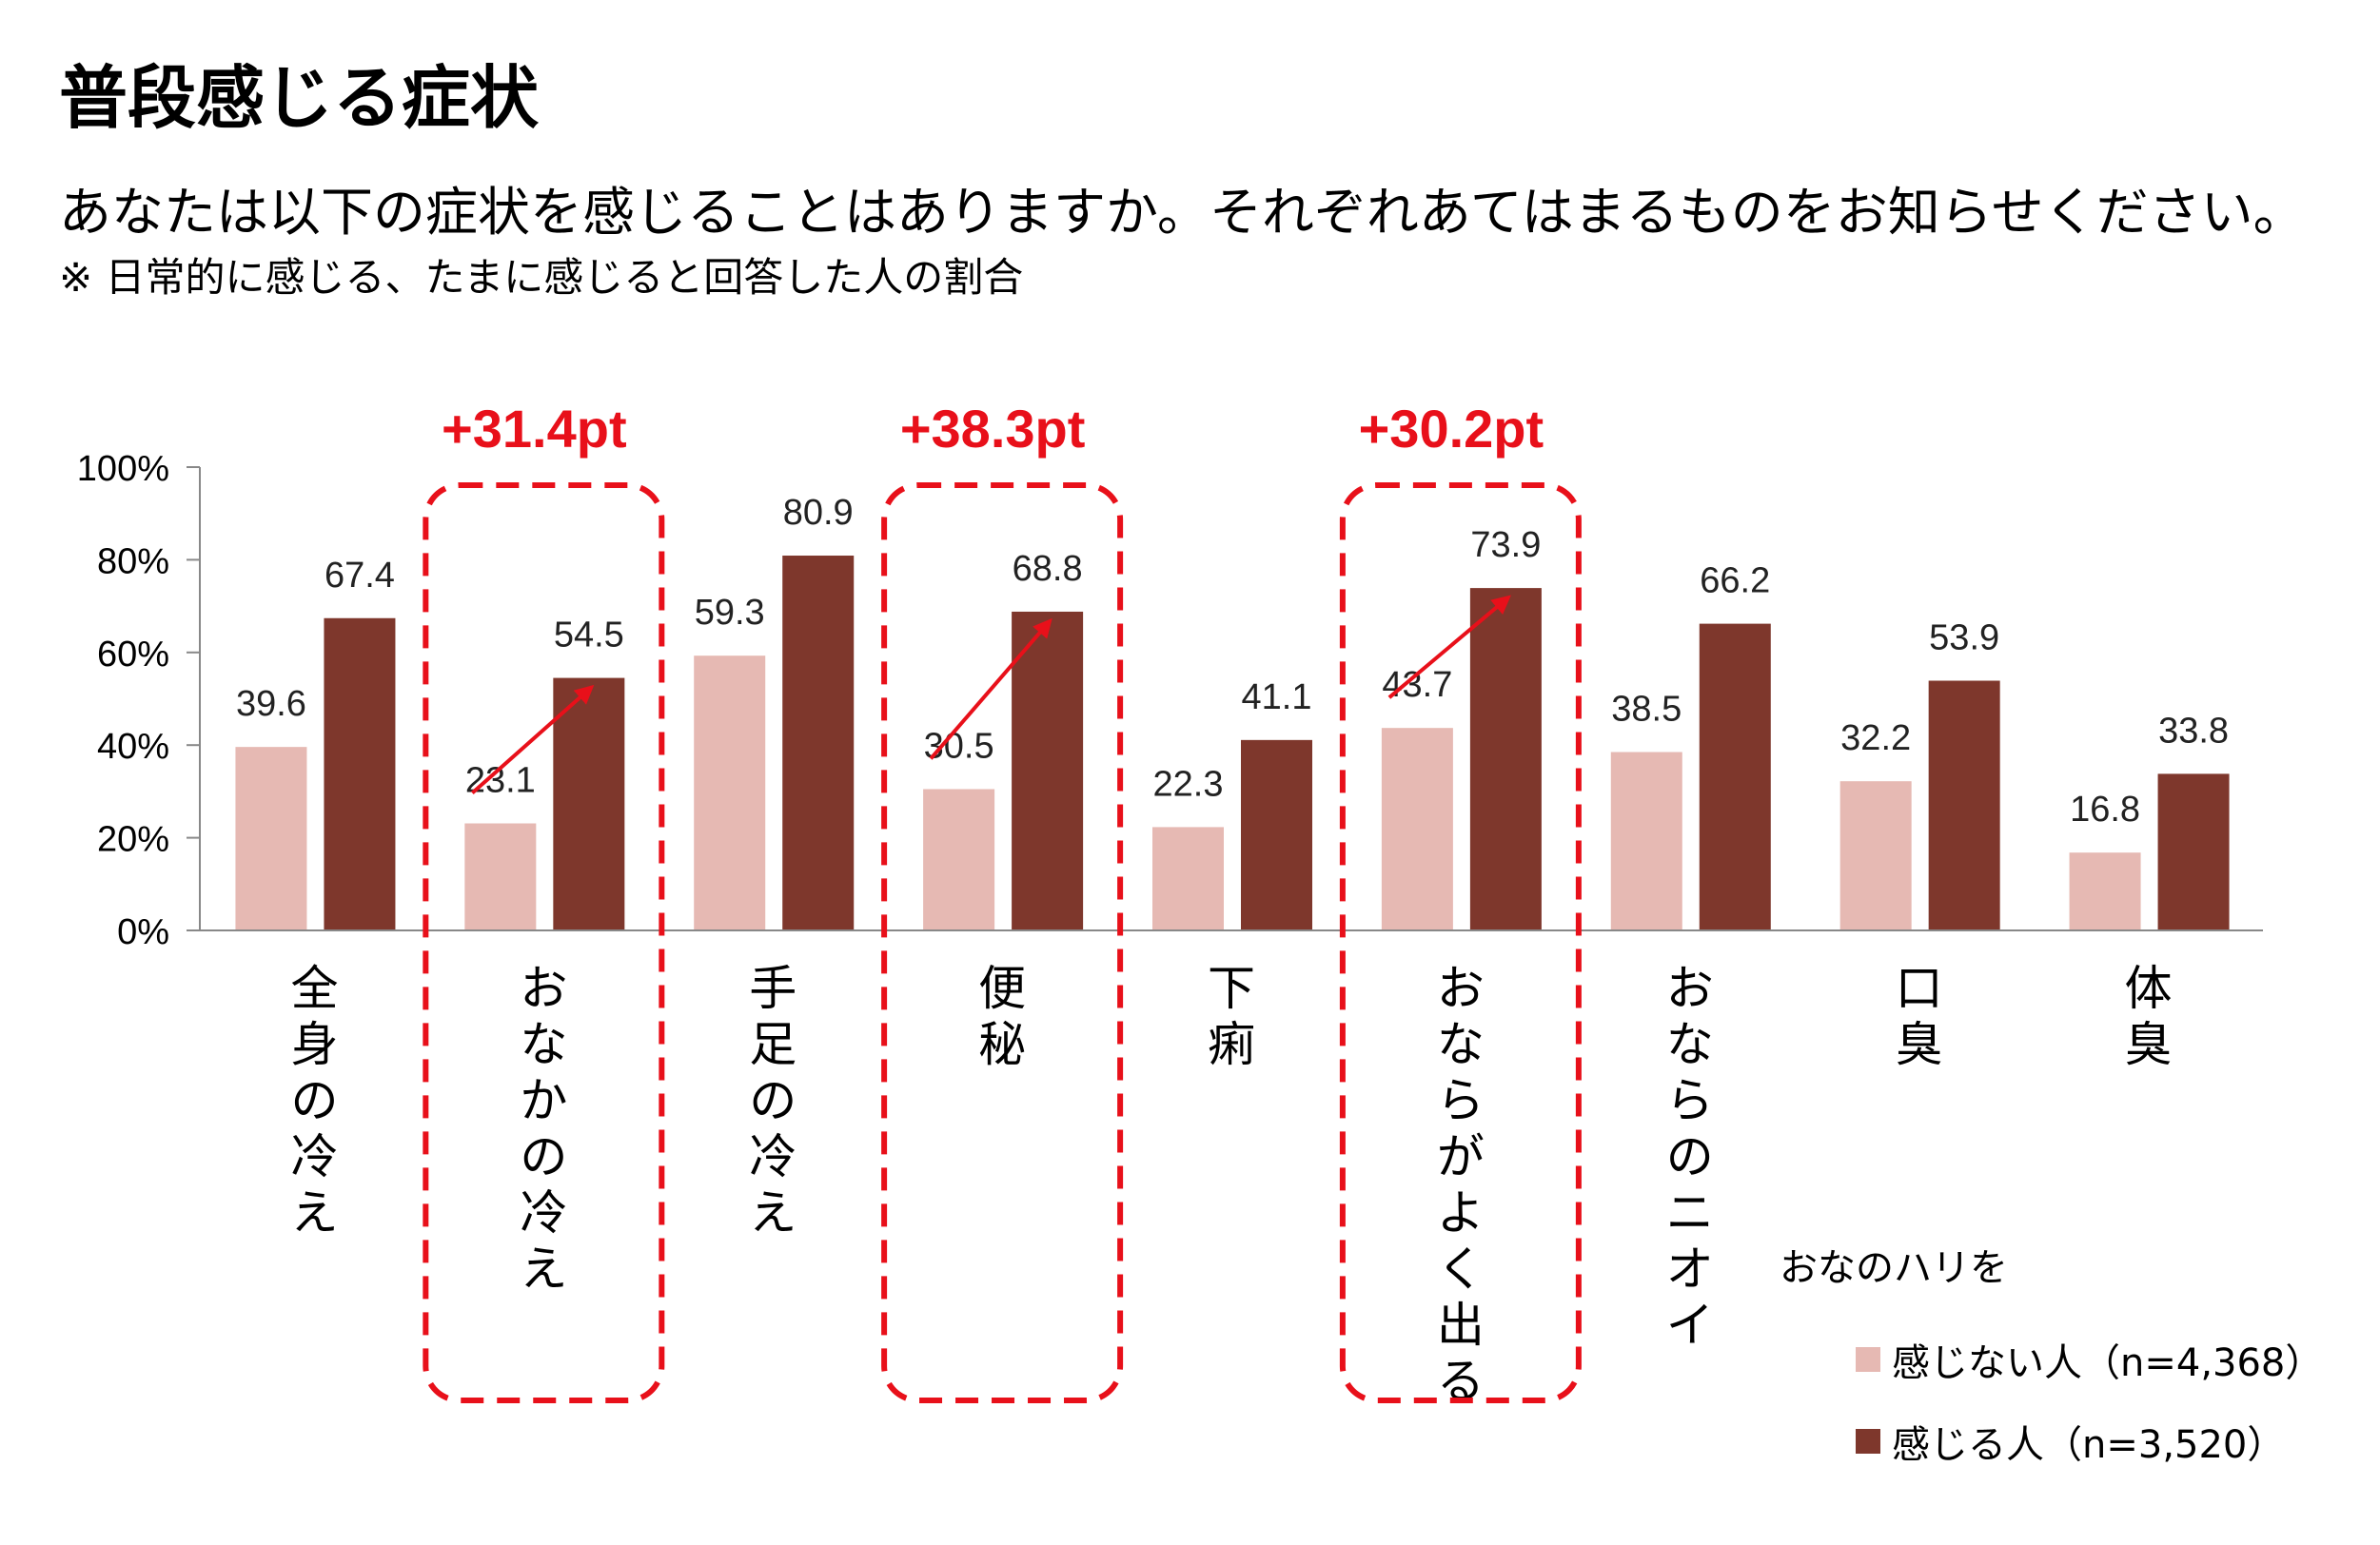  Describe the element at coordinates (773, 988) in the screenshot. I see `category-char: 手` at that location.